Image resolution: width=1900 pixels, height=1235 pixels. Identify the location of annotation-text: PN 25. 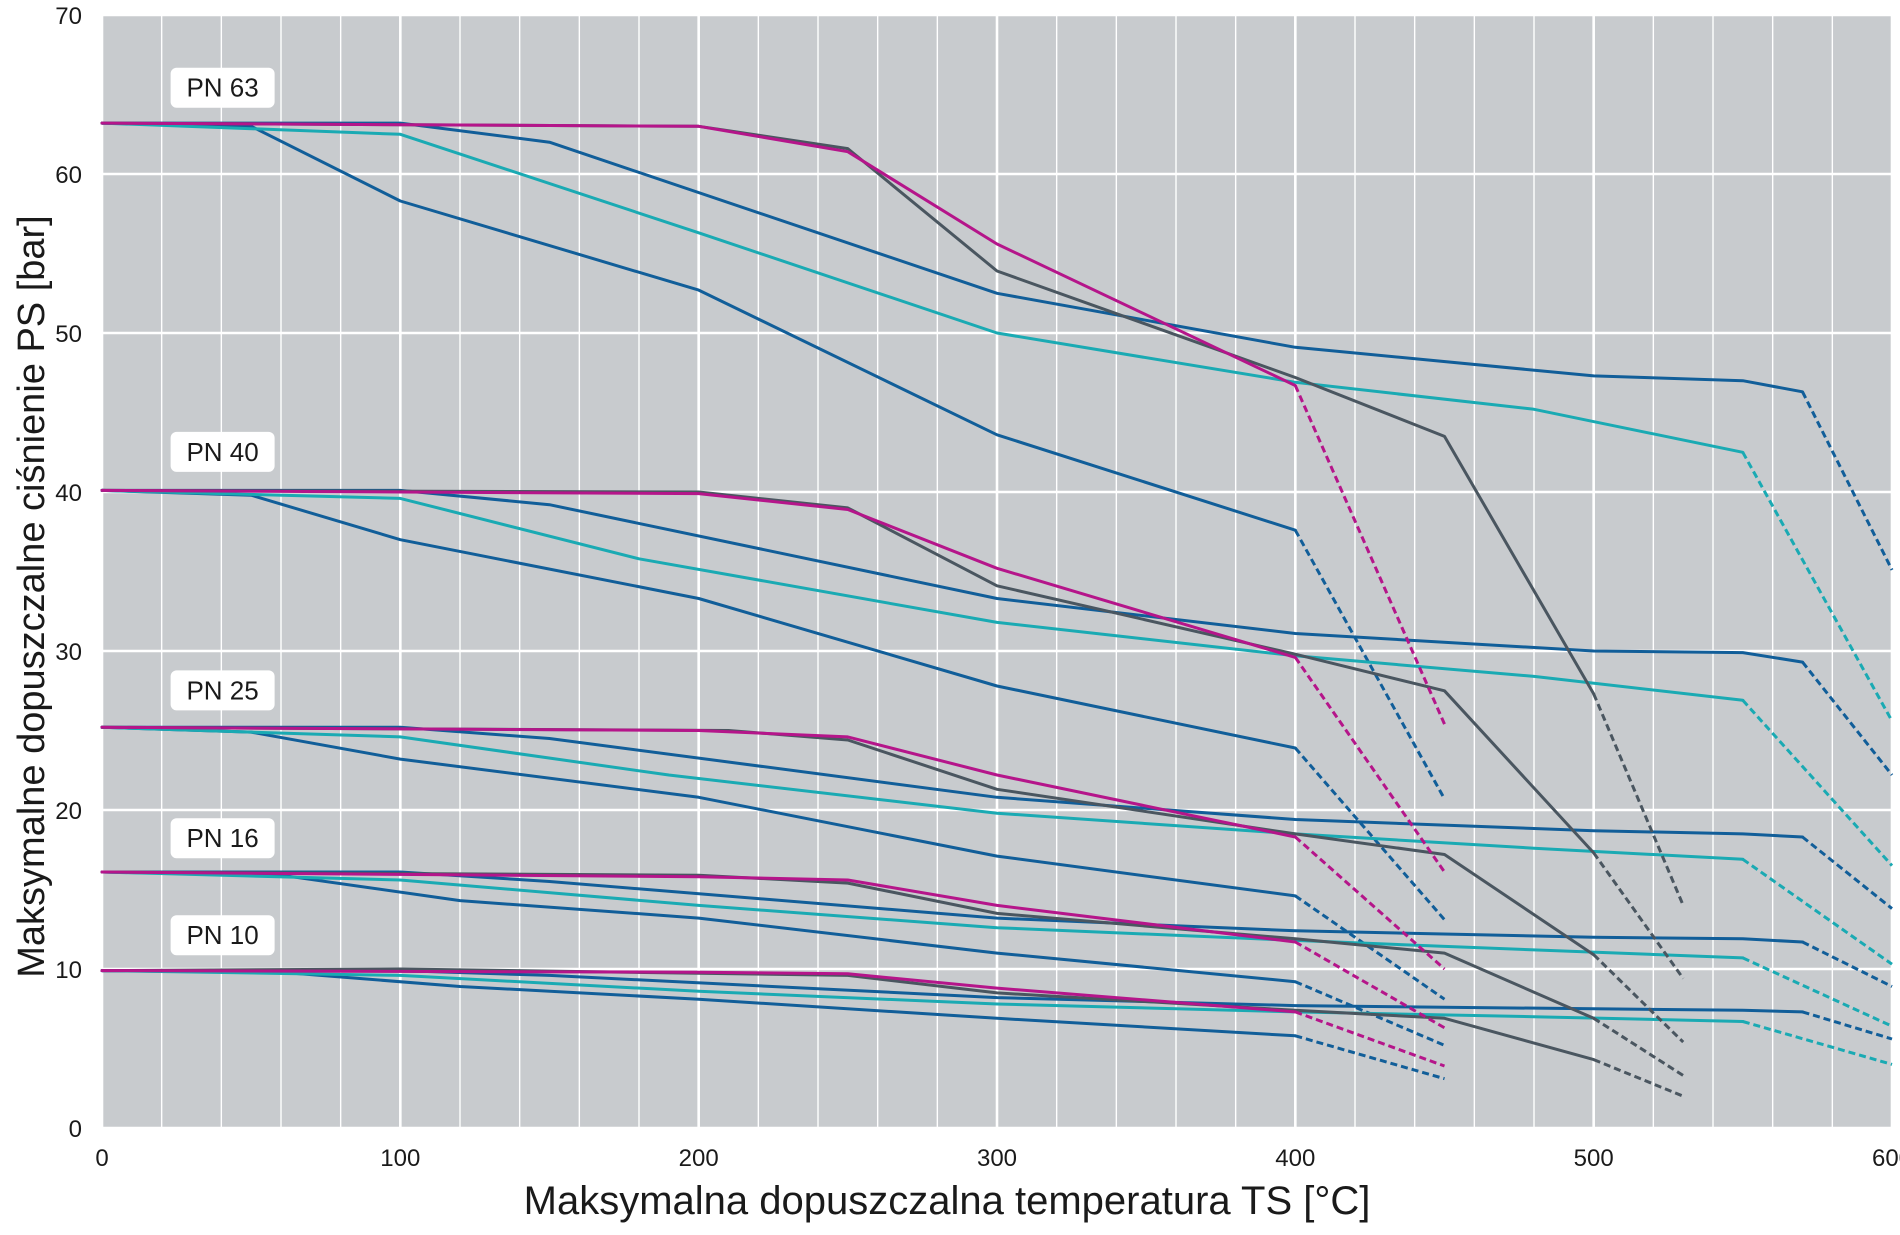
(222, 690).